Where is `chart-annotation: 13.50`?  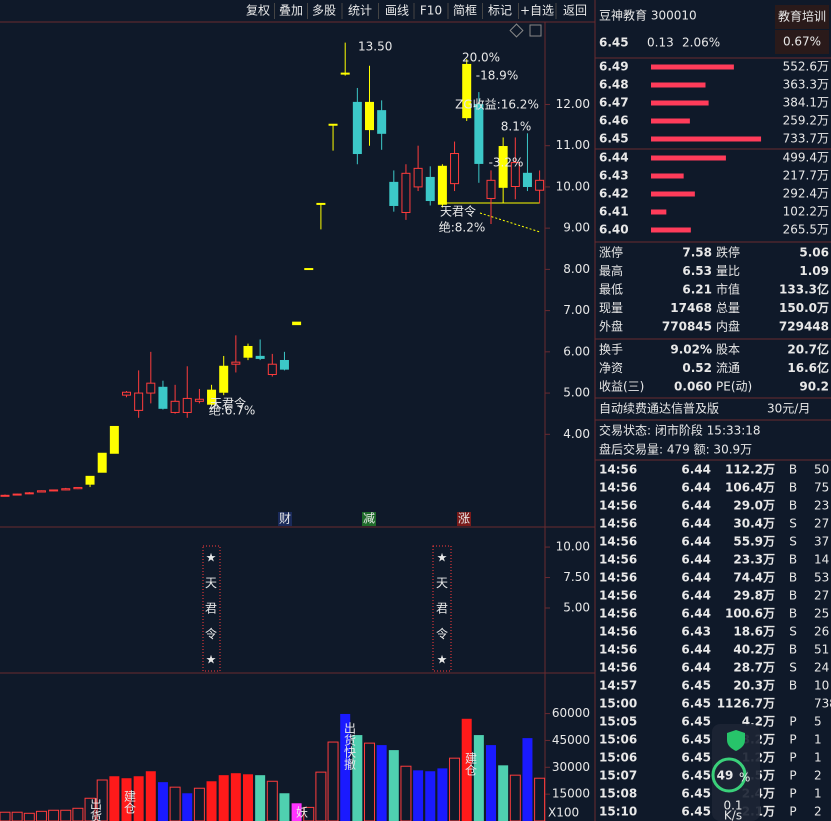
chart-annotation: 13.50 is located at coordinates (375, 47).